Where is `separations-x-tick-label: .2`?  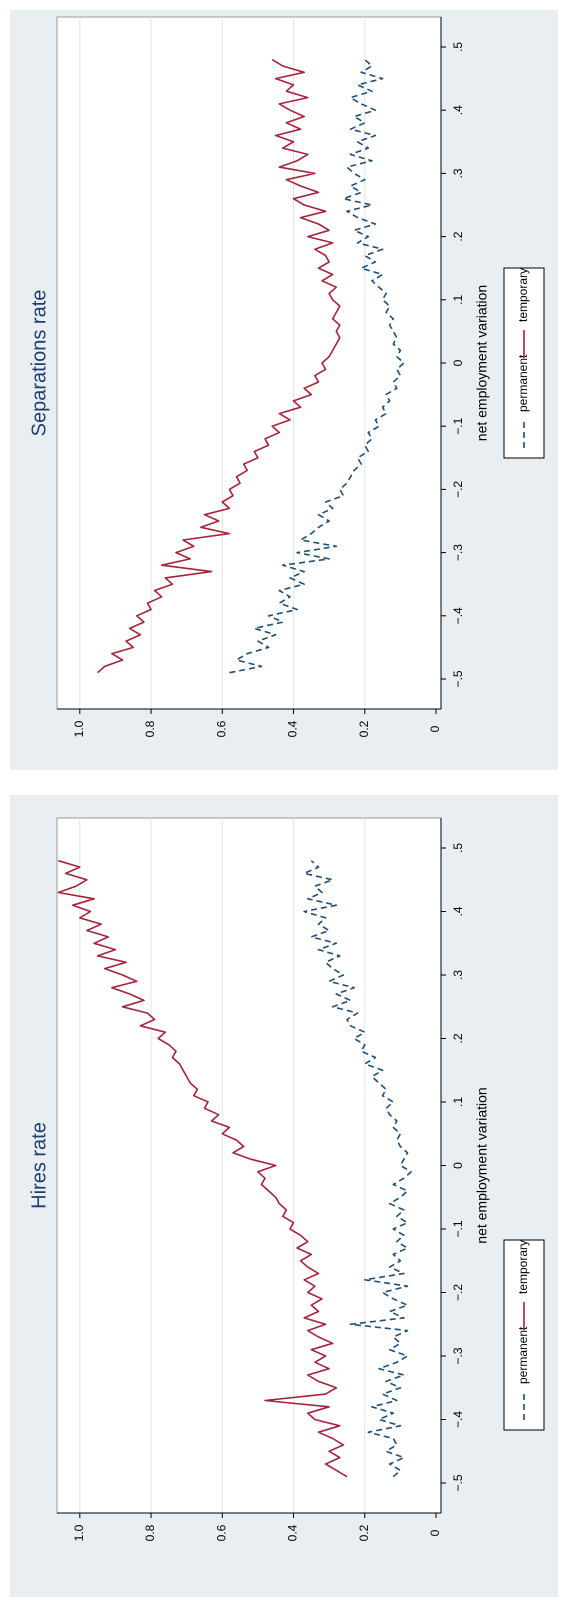 separations-x-tick-label: .2 is located at coordinates (458, 236).